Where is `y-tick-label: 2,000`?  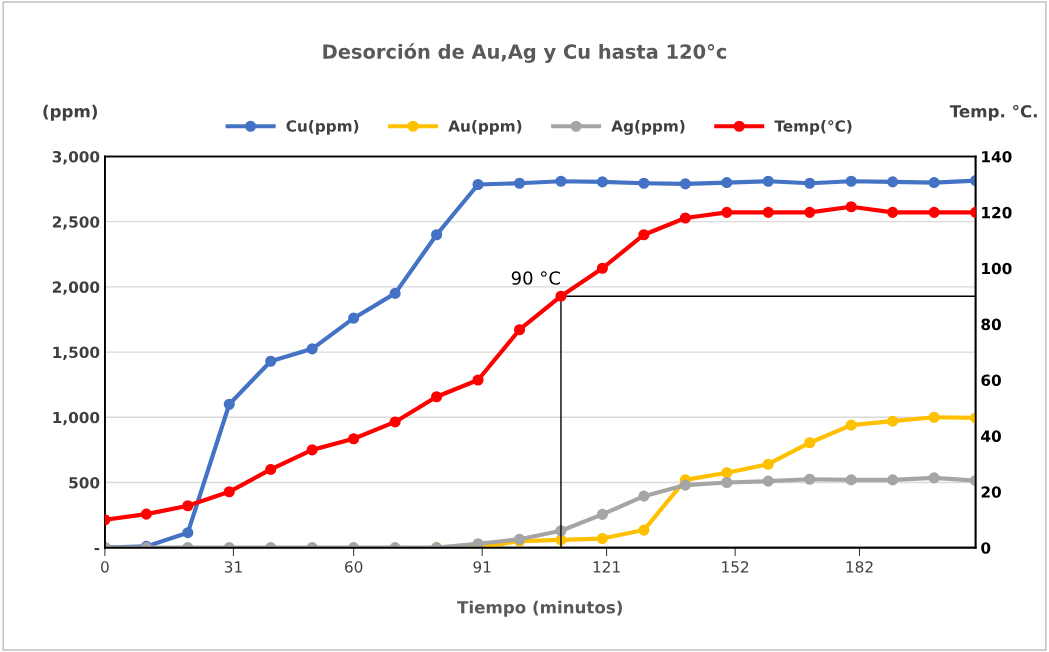
y-tick-label: 2,000 is located at coordinates (76, 288).